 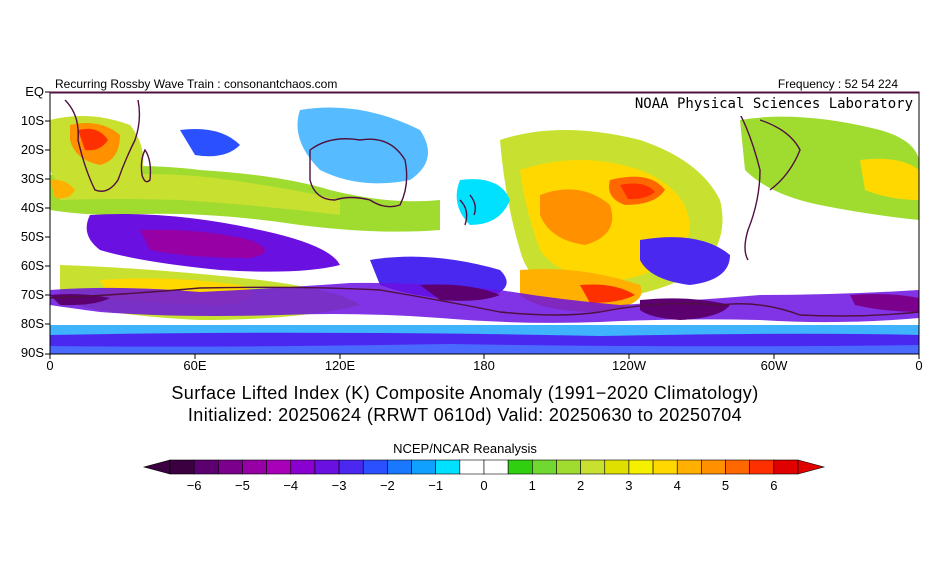 What do you see at coordinates (32, 207) in the screenshot?
I see `y-axis-label: 40S` at bounding box center [32, 207].